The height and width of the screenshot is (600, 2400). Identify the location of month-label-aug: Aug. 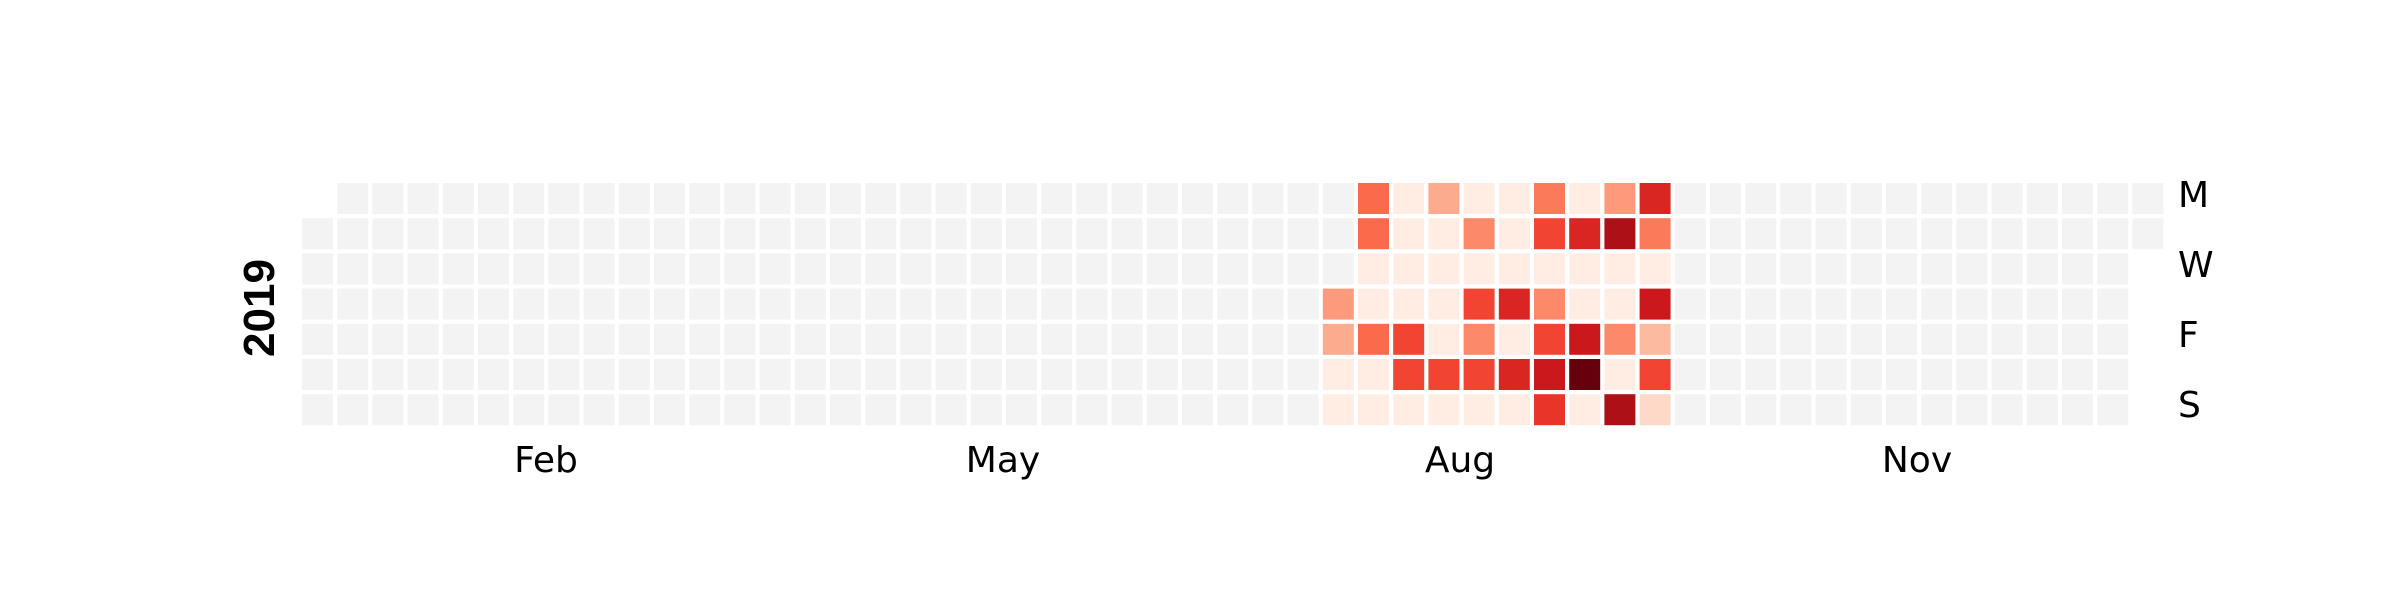
(1460, 460).